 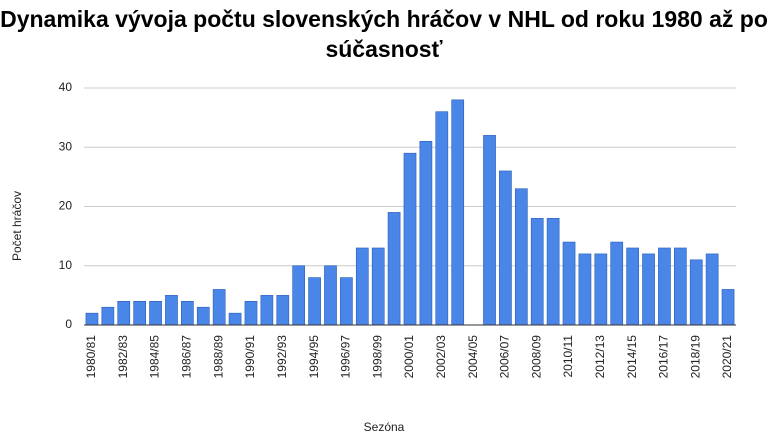 I want to click on x-tick-label: 2016/17, so click(x=664, y=357).